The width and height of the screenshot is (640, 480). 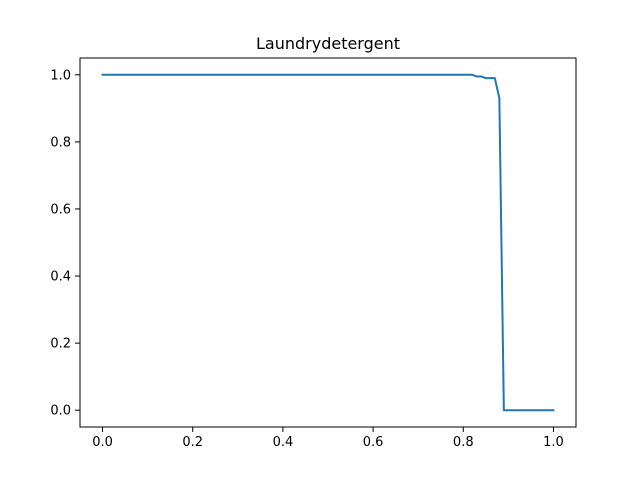 I want to click on x-tick-label: 0.2, so click(x=192, y=442).